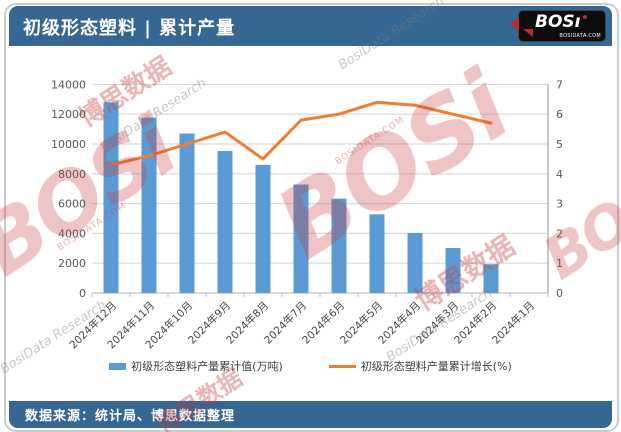 Image resolution: width=621 pixels, height=432 pixels. What do you see at coordinates (68, 84) in the screenshot?
I see `y-axis-left-label: 14000` at bounding box center [68, 84].